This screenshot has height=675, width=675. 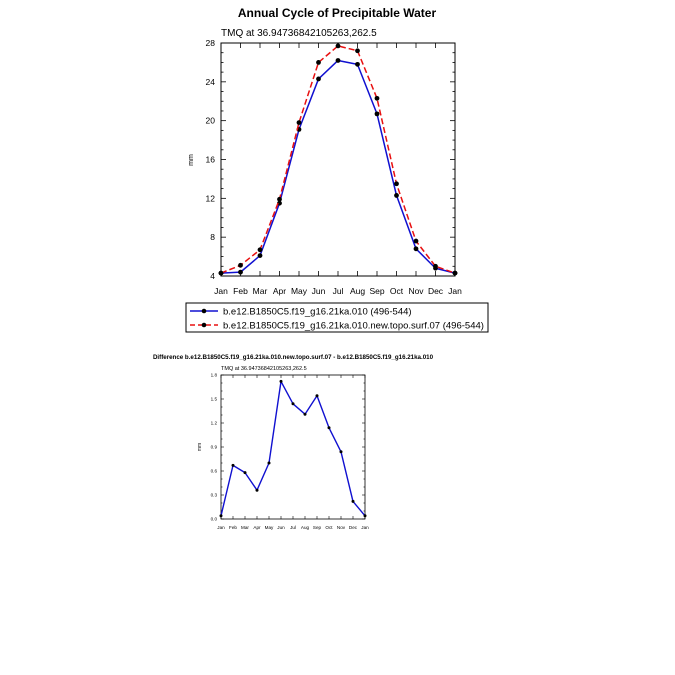 I want to click on top-y-tick-label: 16, so click(x=211, y=159).